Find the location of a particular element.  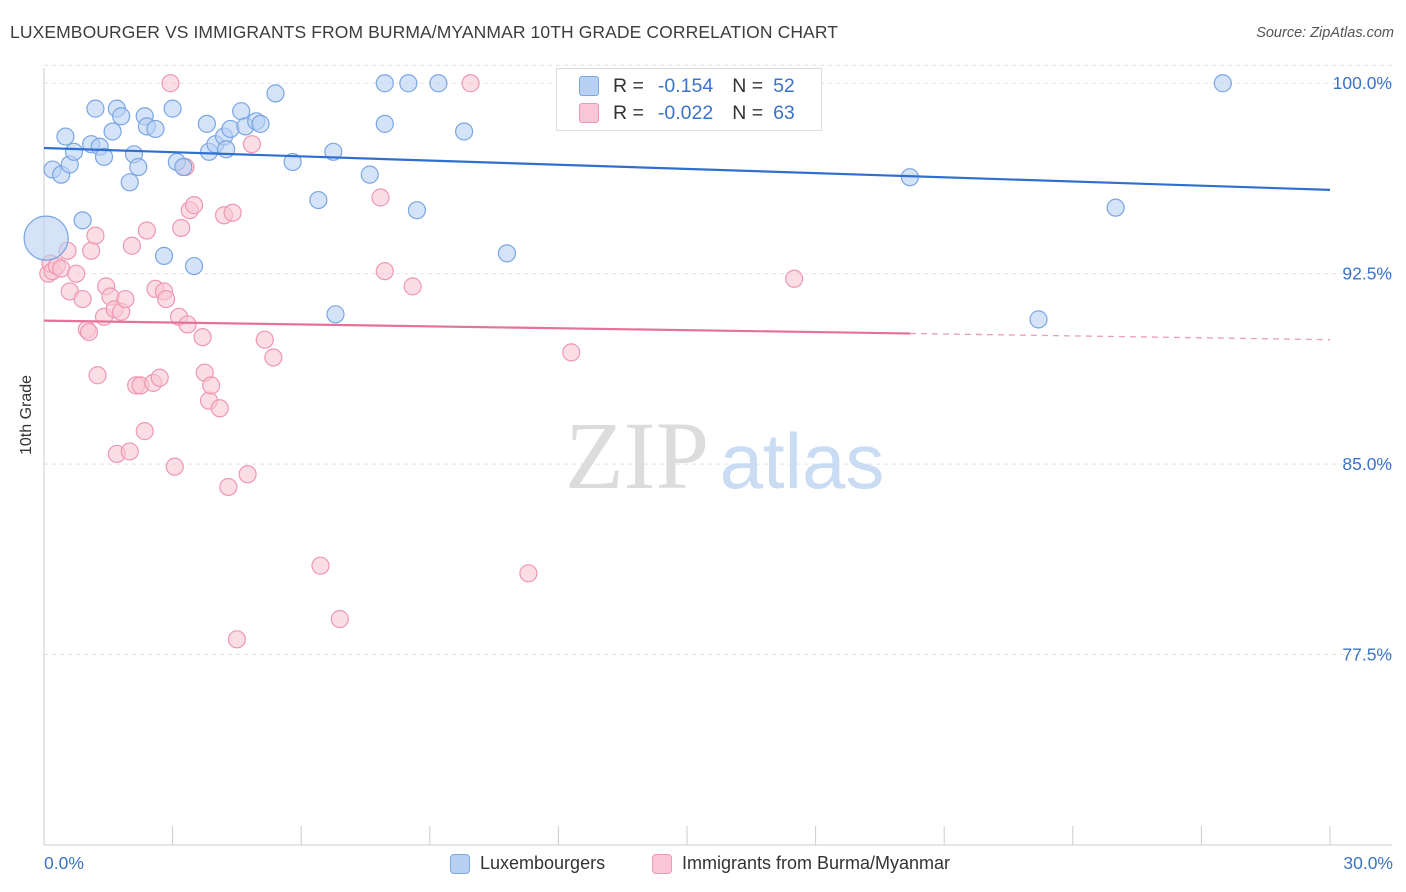

y-tick-label: 92.5% is located at coordinates (1367, 274).